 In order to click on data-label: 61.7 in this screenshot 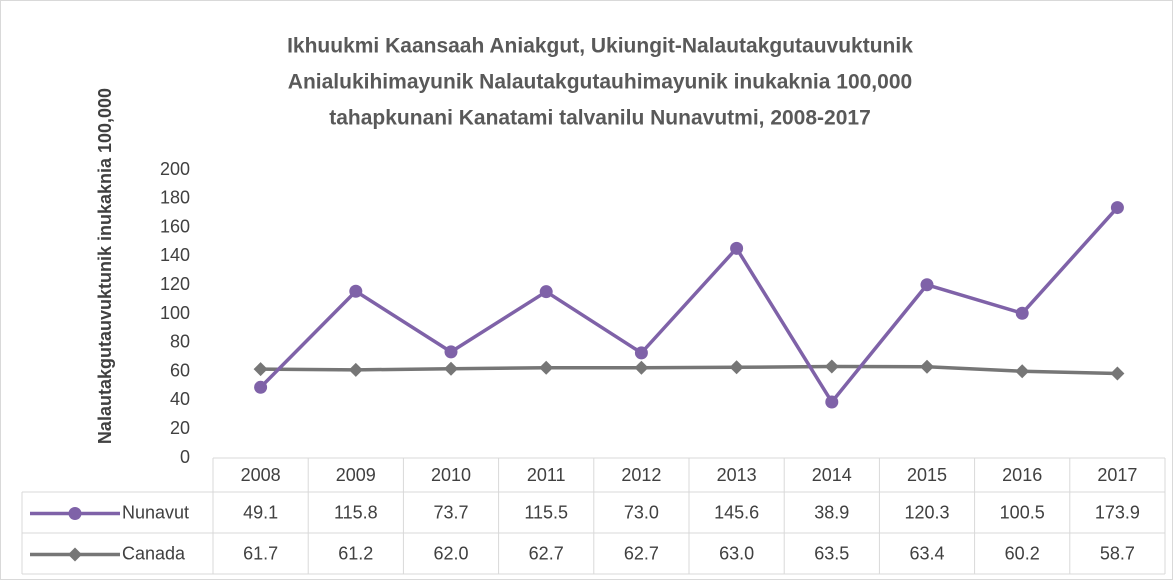, I will do `click(260, 553)`.